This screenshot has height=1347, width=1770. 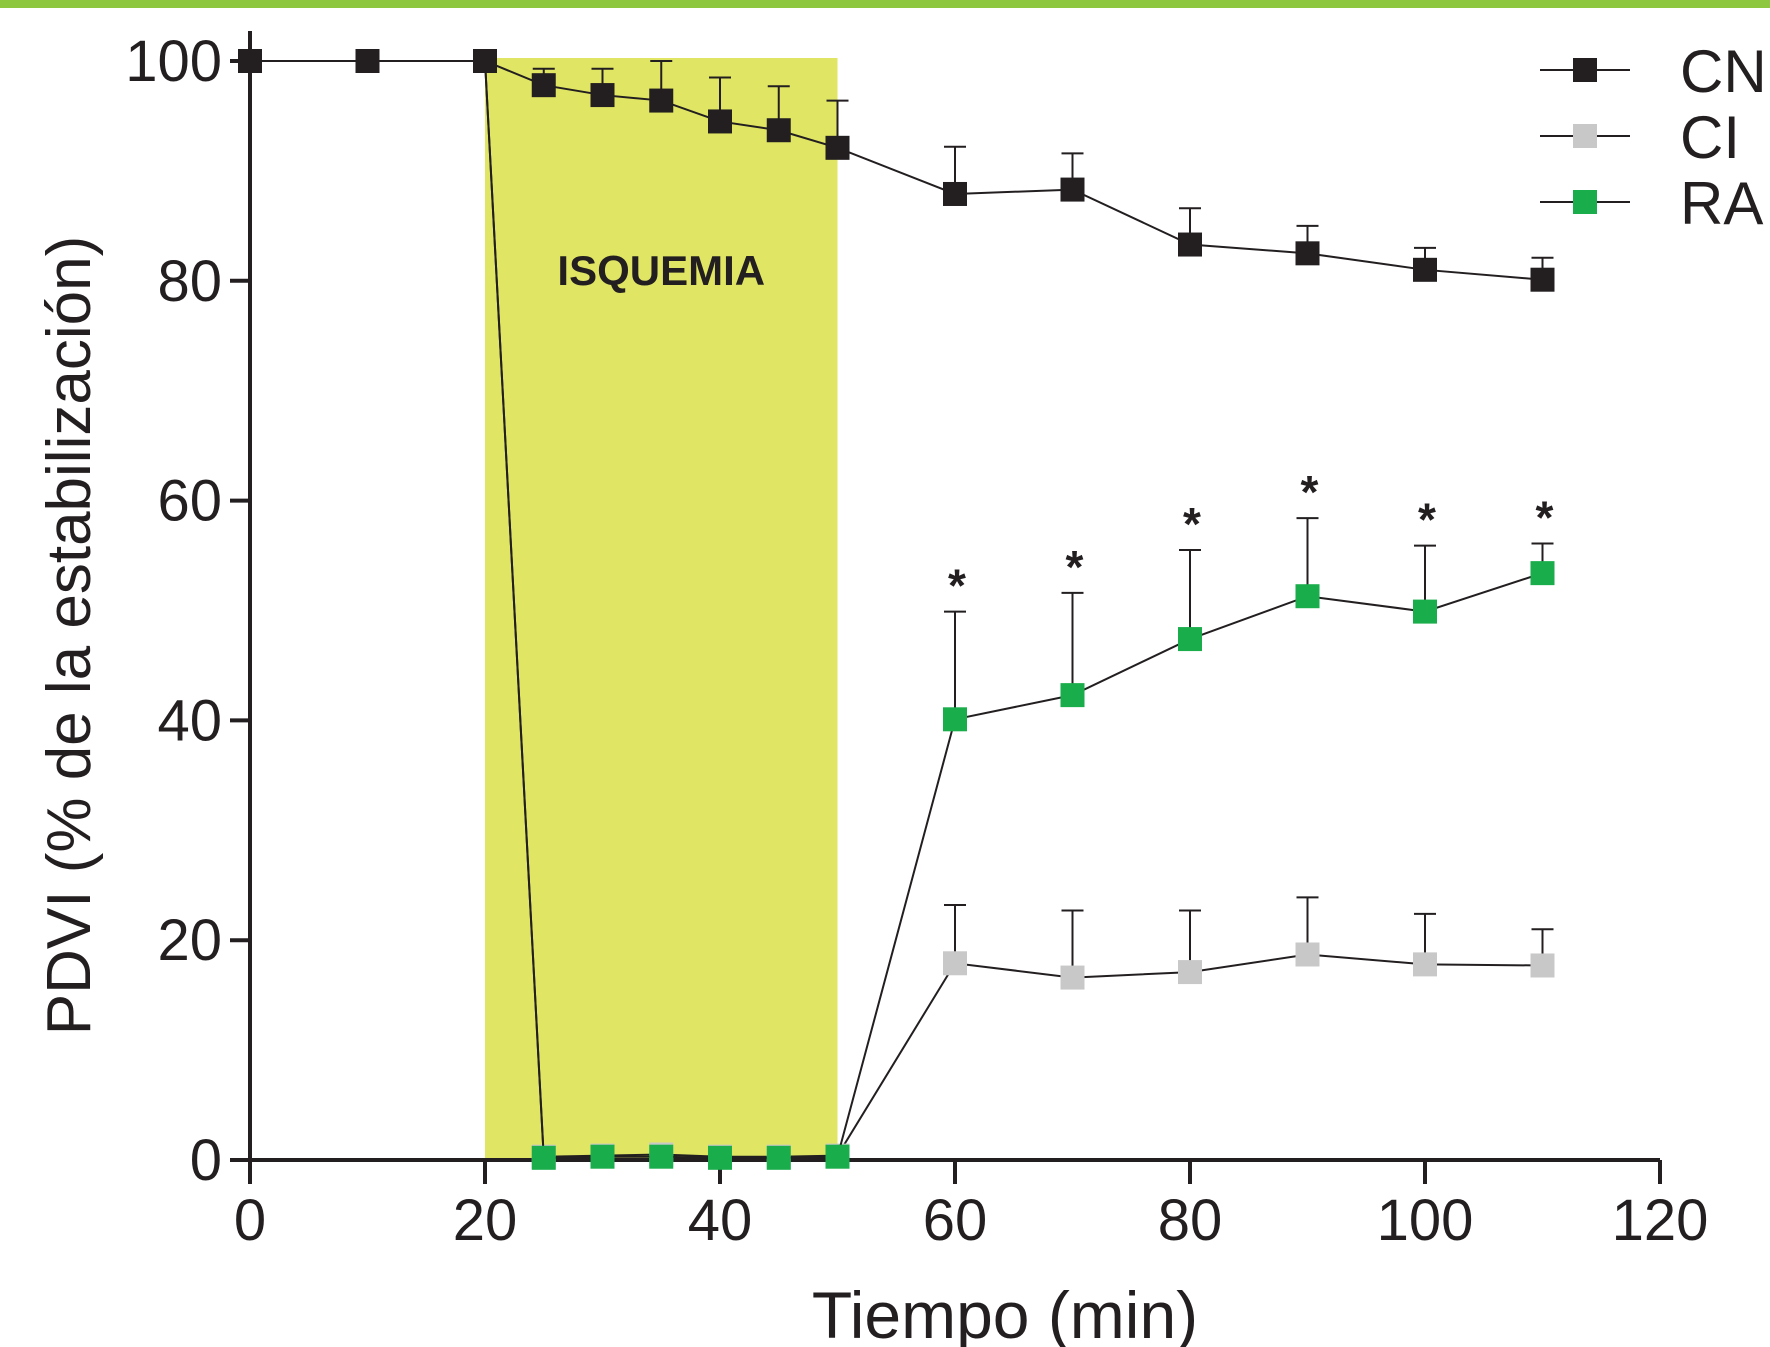 I want to click on legend-label: CN, so click(x=1723, y=71).